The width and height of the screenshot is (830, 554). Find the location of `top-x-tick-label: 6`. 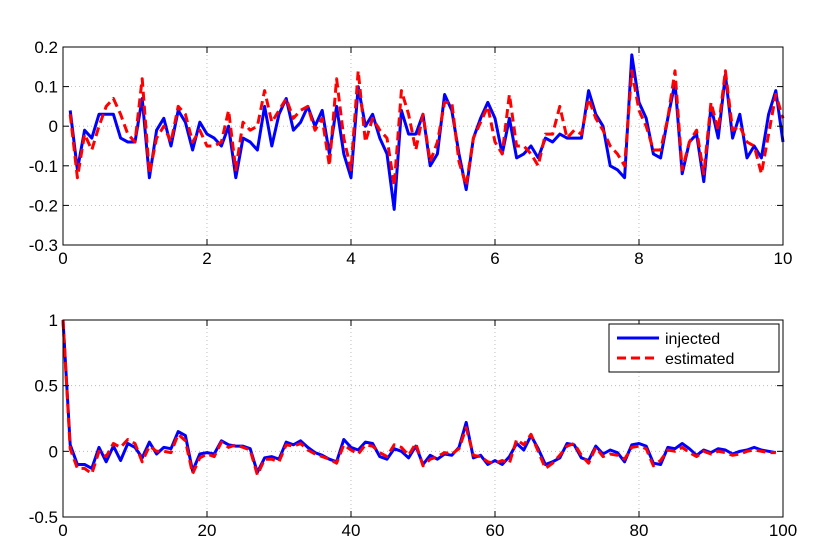

top-x-tick-label: 6 is located at coordinates (494, 258).